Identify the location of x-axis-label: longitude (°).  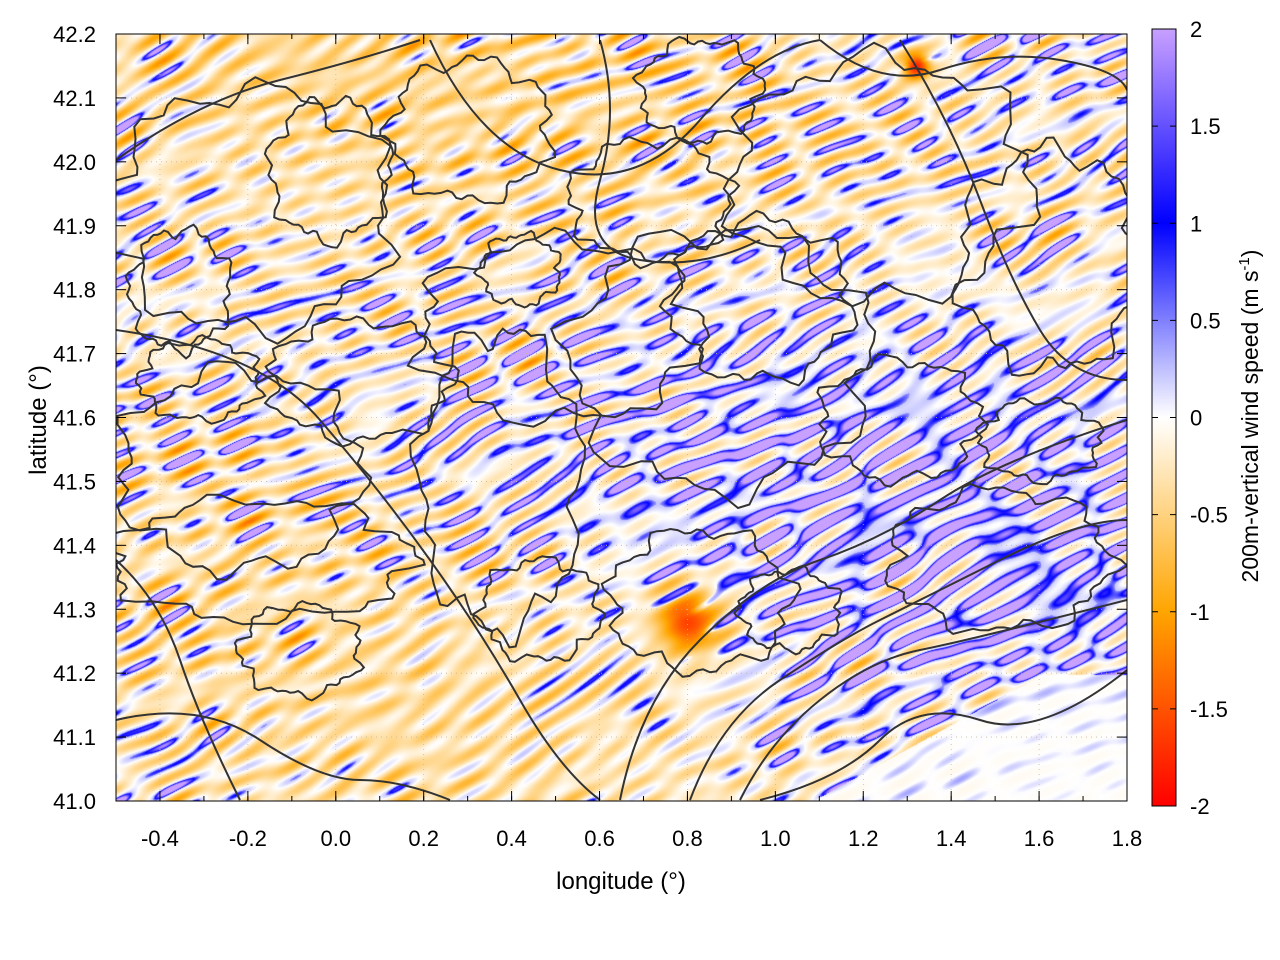
(621, 881).